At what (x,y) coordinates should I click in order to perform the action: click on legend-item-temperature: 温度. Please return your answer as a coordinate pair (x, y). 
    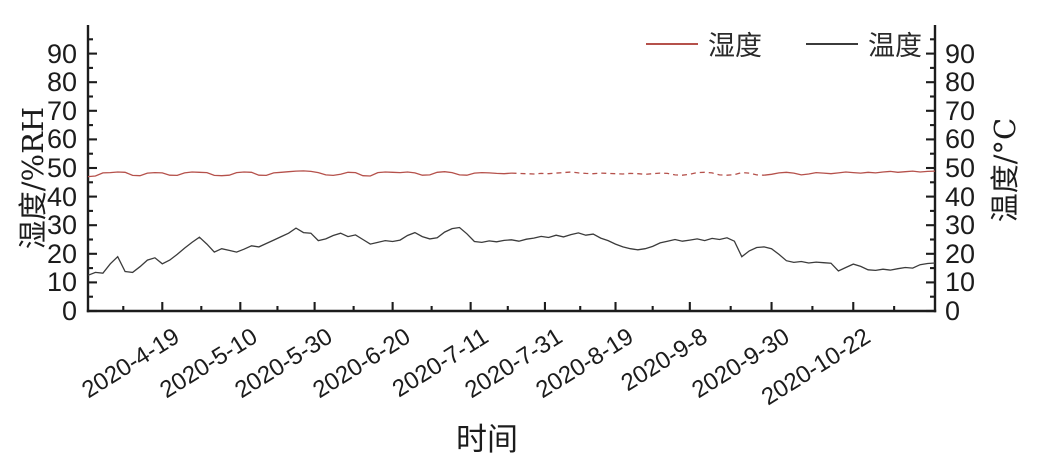
    Looking at the image, I should click on (864, 43).